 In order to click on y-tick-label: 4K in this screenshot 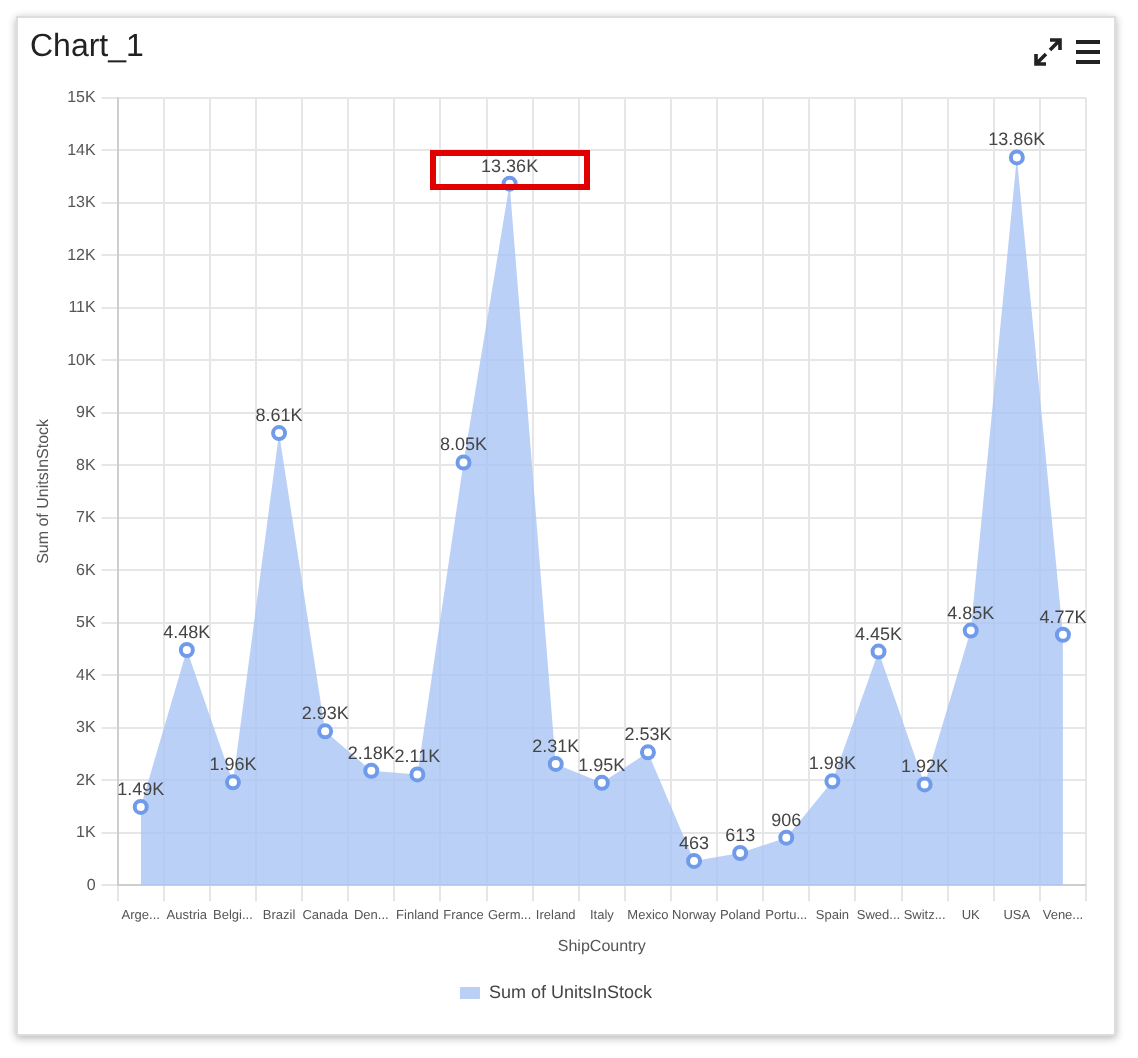, I will do `click(86, 674)`.